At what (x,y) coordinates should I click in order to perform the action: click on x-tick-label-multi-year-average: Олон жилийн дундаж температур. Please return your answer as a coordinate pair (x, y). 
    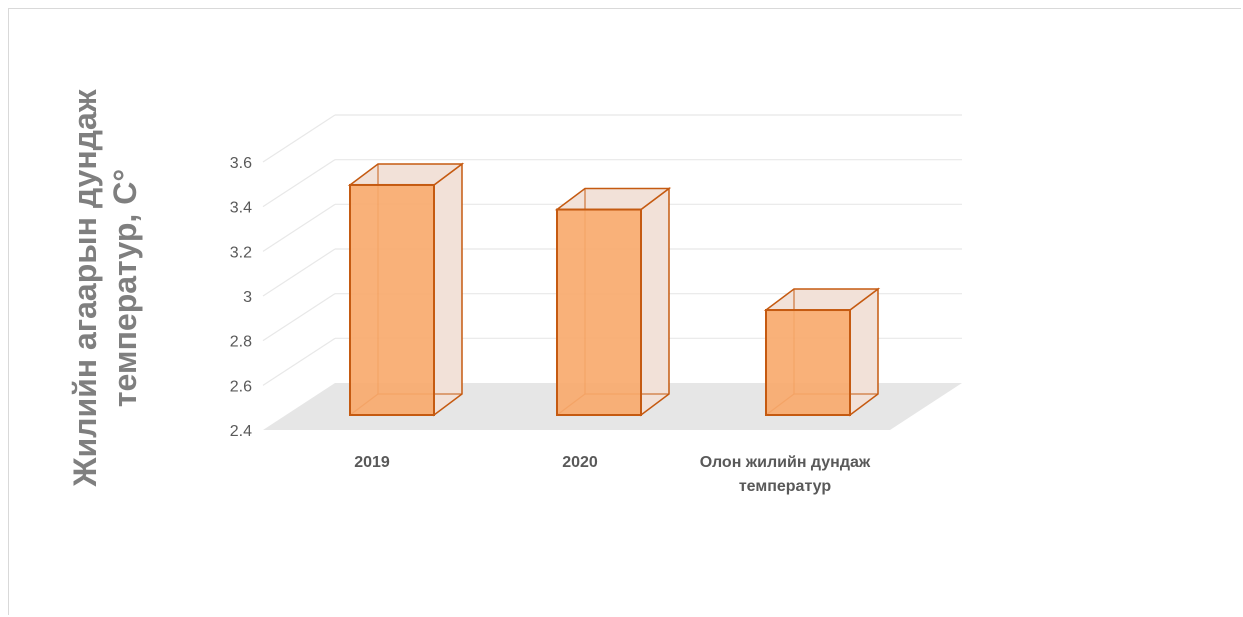
    Looking at the image, I should click on (785, 474).